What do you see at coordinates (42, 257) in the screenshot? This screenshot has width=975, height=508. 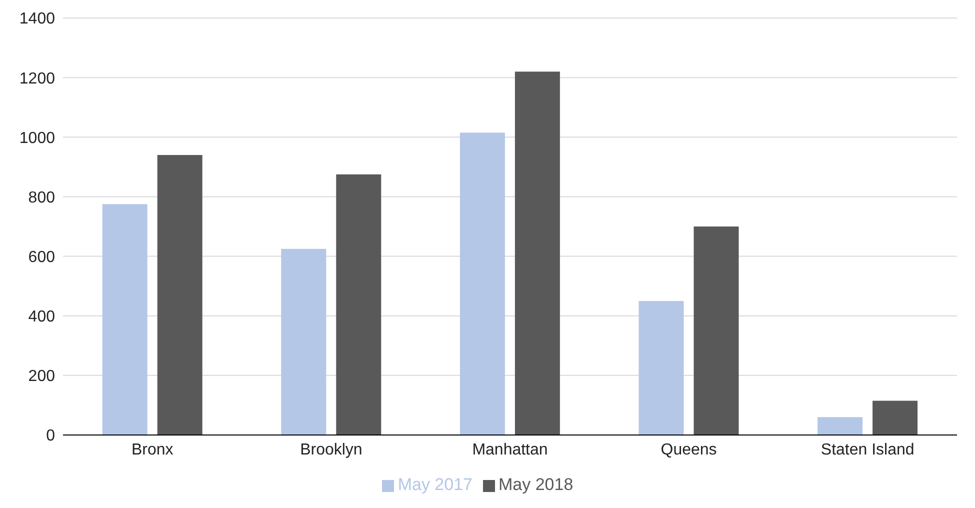 I see `y-tick-label: 600` at bounding box center [42, 257].